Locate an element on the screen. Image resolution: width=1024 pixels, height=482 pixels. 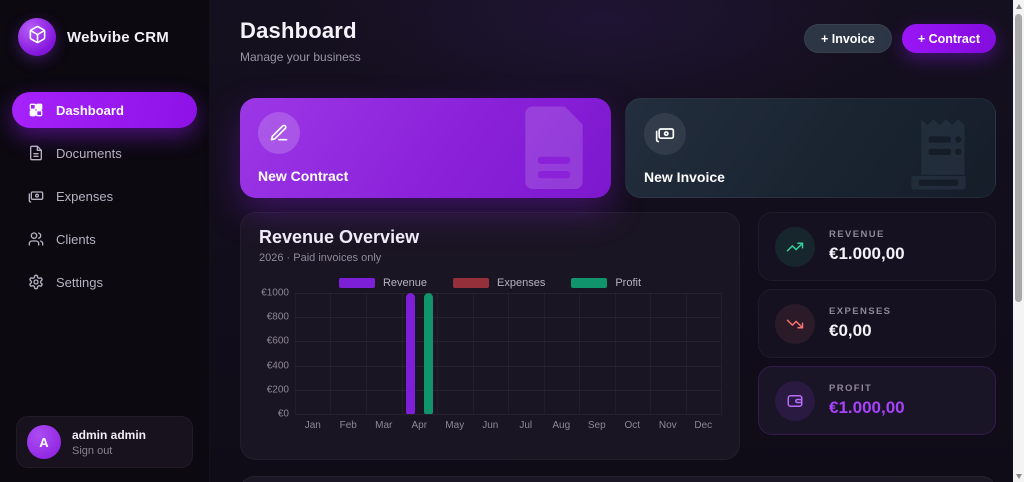
brand: Webvibe CRM is located at coordinates (104, 33).